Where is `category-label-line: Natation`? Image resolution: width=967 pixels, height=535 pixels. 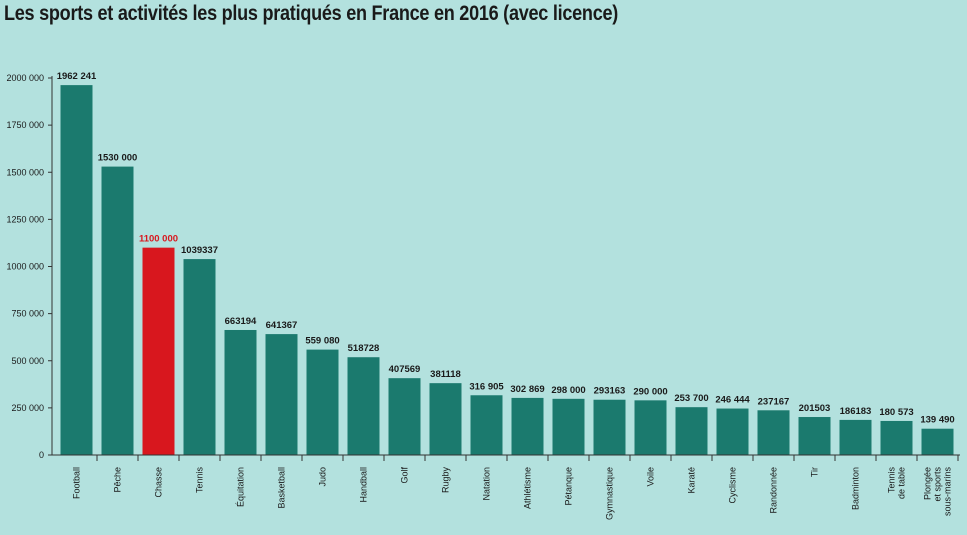
category-label-line: Natation is located at coordinates (487, 484).